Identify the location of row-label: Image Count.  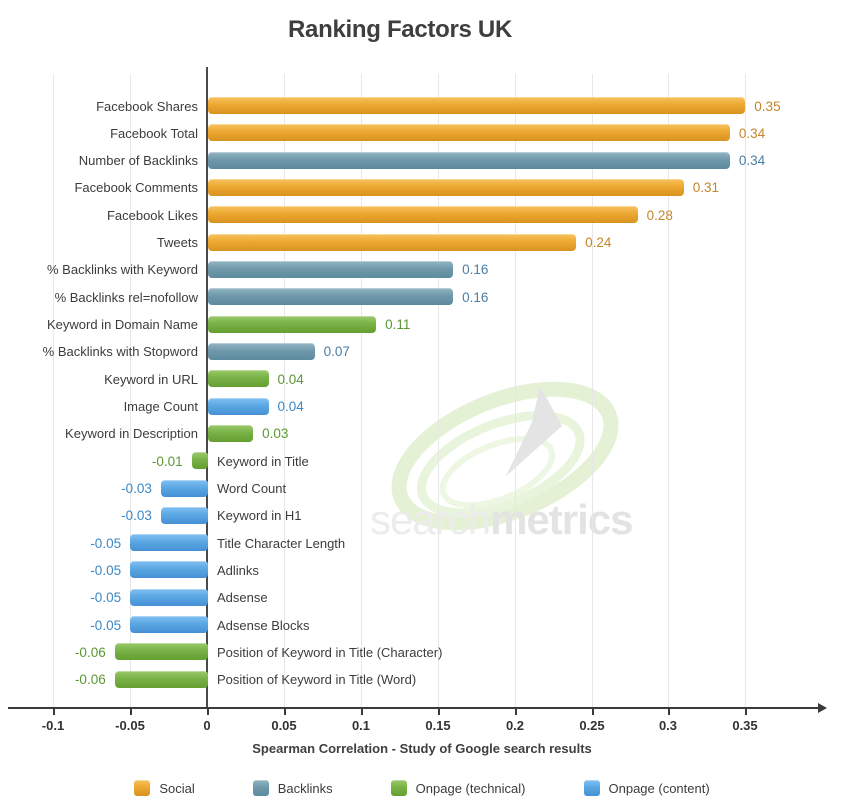
(160, 407).